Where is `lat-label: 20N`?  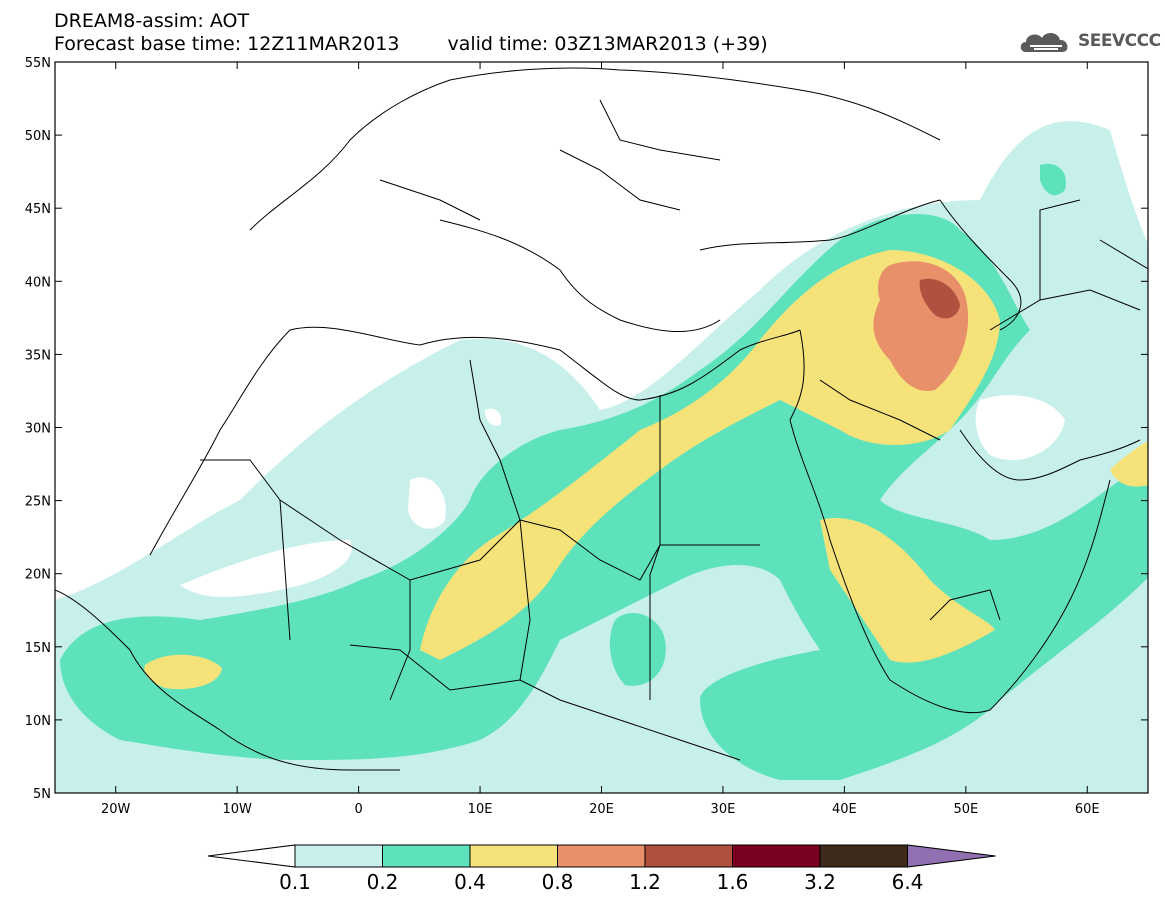 lat-label: 20N is located at coordinates (38, 575).